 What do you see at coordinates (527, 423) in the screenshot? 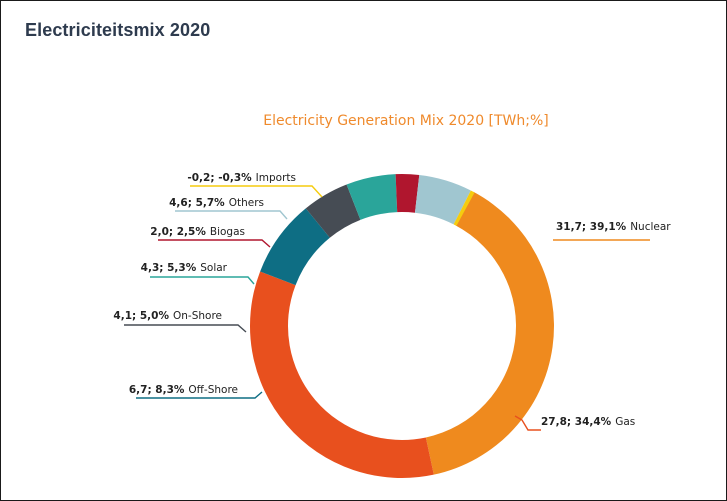
I see `leader-line-gas` at bounding box center [527, 423].